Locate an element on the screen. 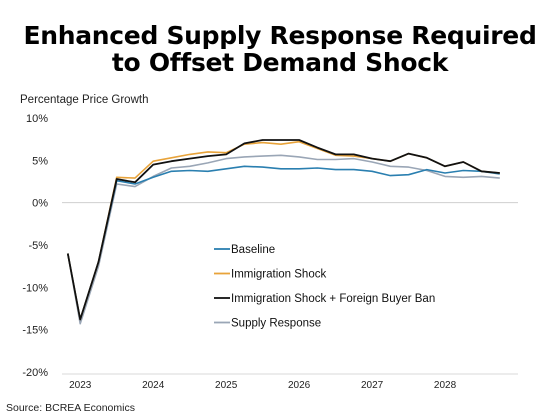  legend-label-0: Baseline is located at coordinates (253, 250).